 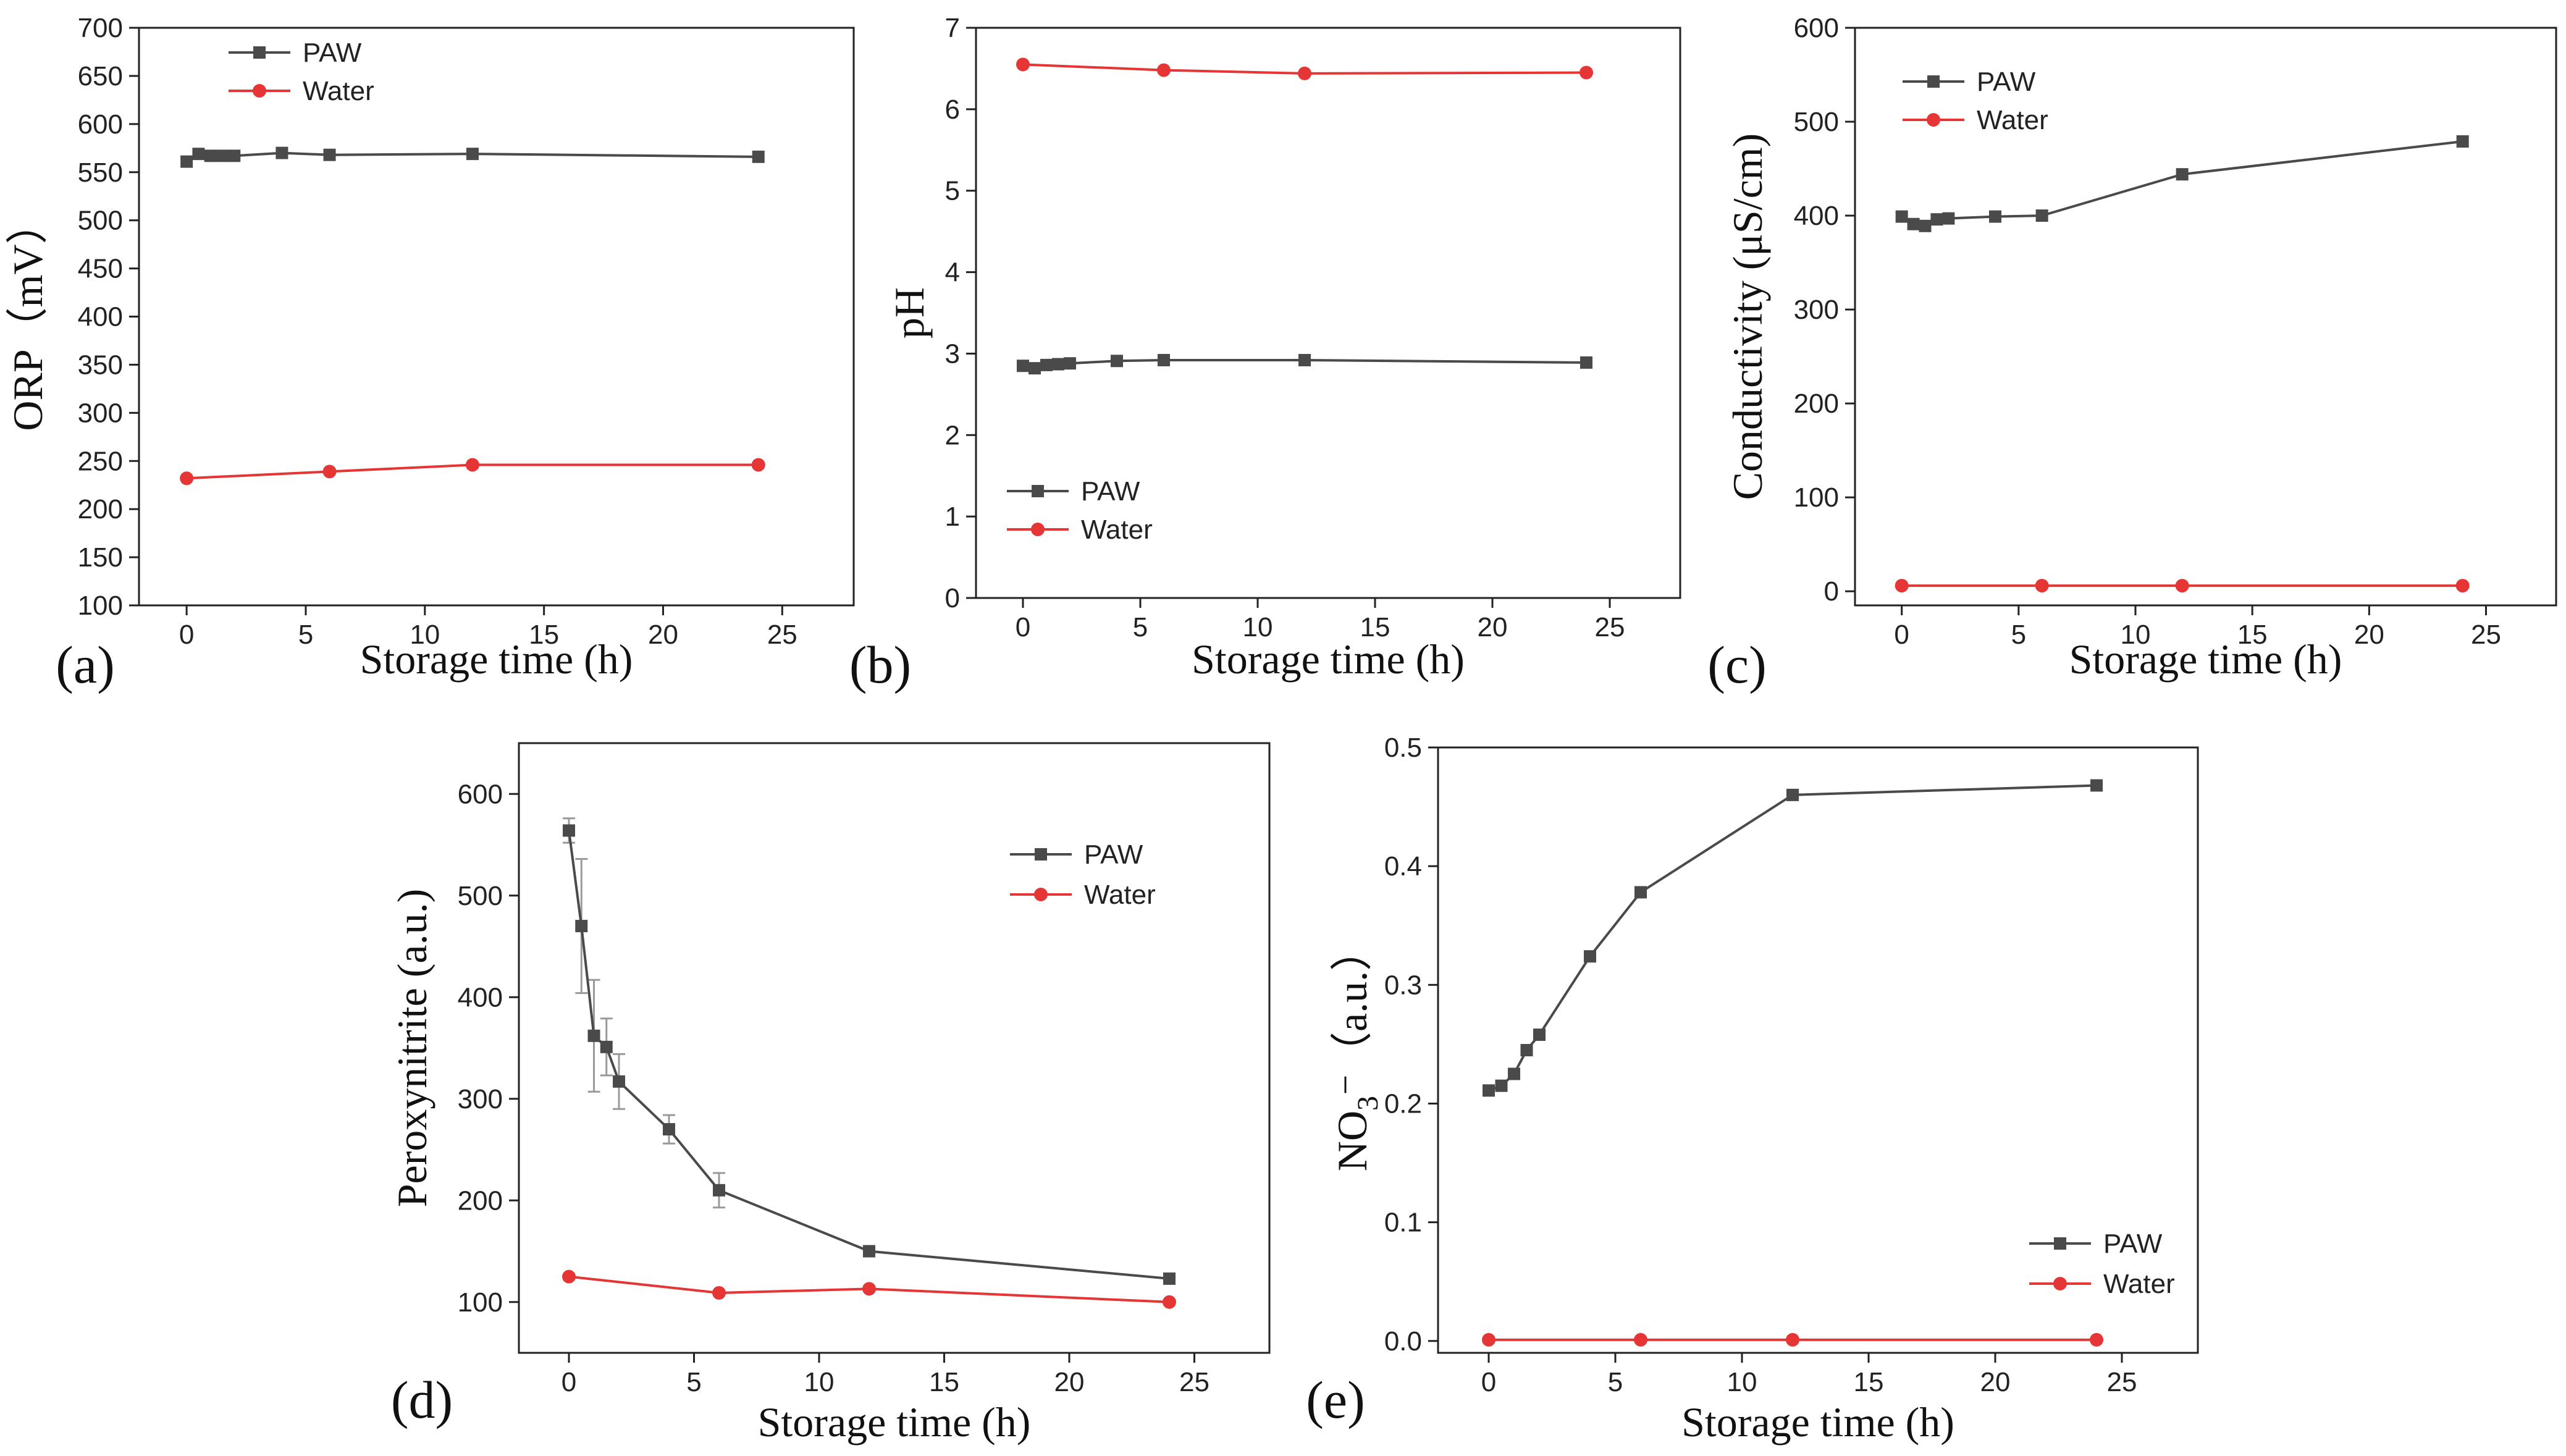 I want to click on series-line-water, so click(x=473, y=471).